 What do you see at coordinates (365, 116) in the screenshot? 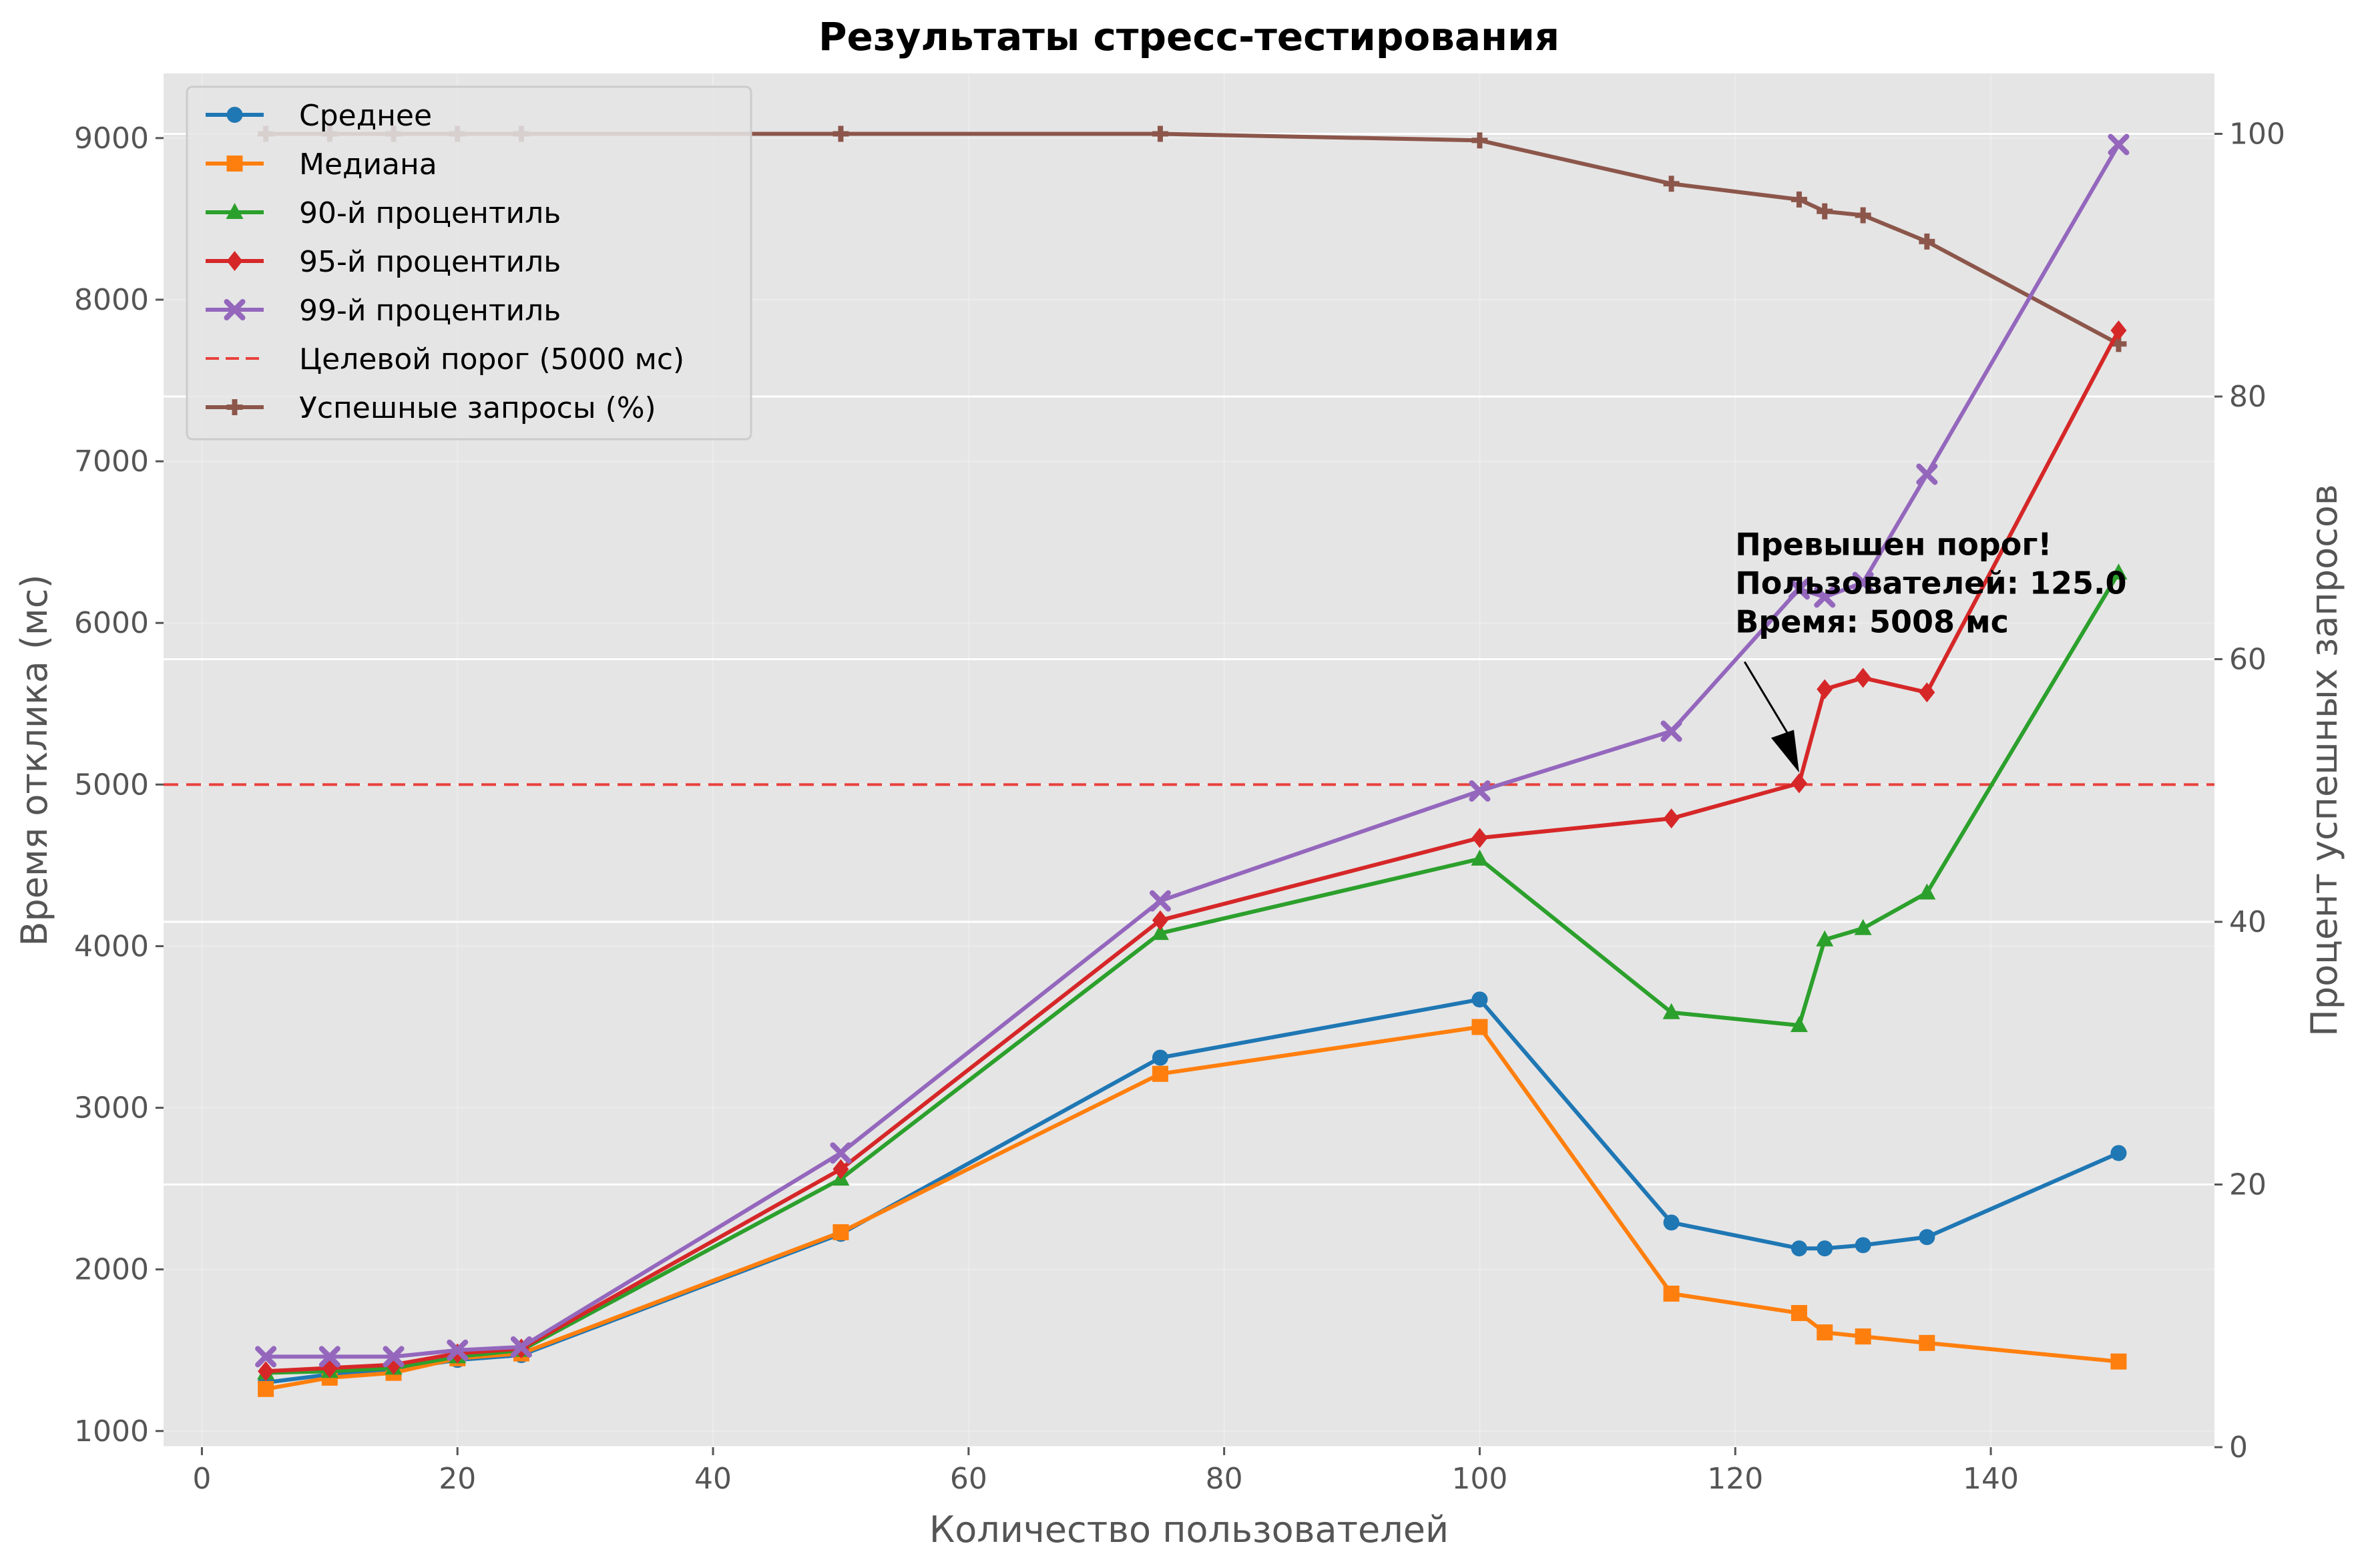
I see `legend-label: Среднее` at bounding box center [365, 116].